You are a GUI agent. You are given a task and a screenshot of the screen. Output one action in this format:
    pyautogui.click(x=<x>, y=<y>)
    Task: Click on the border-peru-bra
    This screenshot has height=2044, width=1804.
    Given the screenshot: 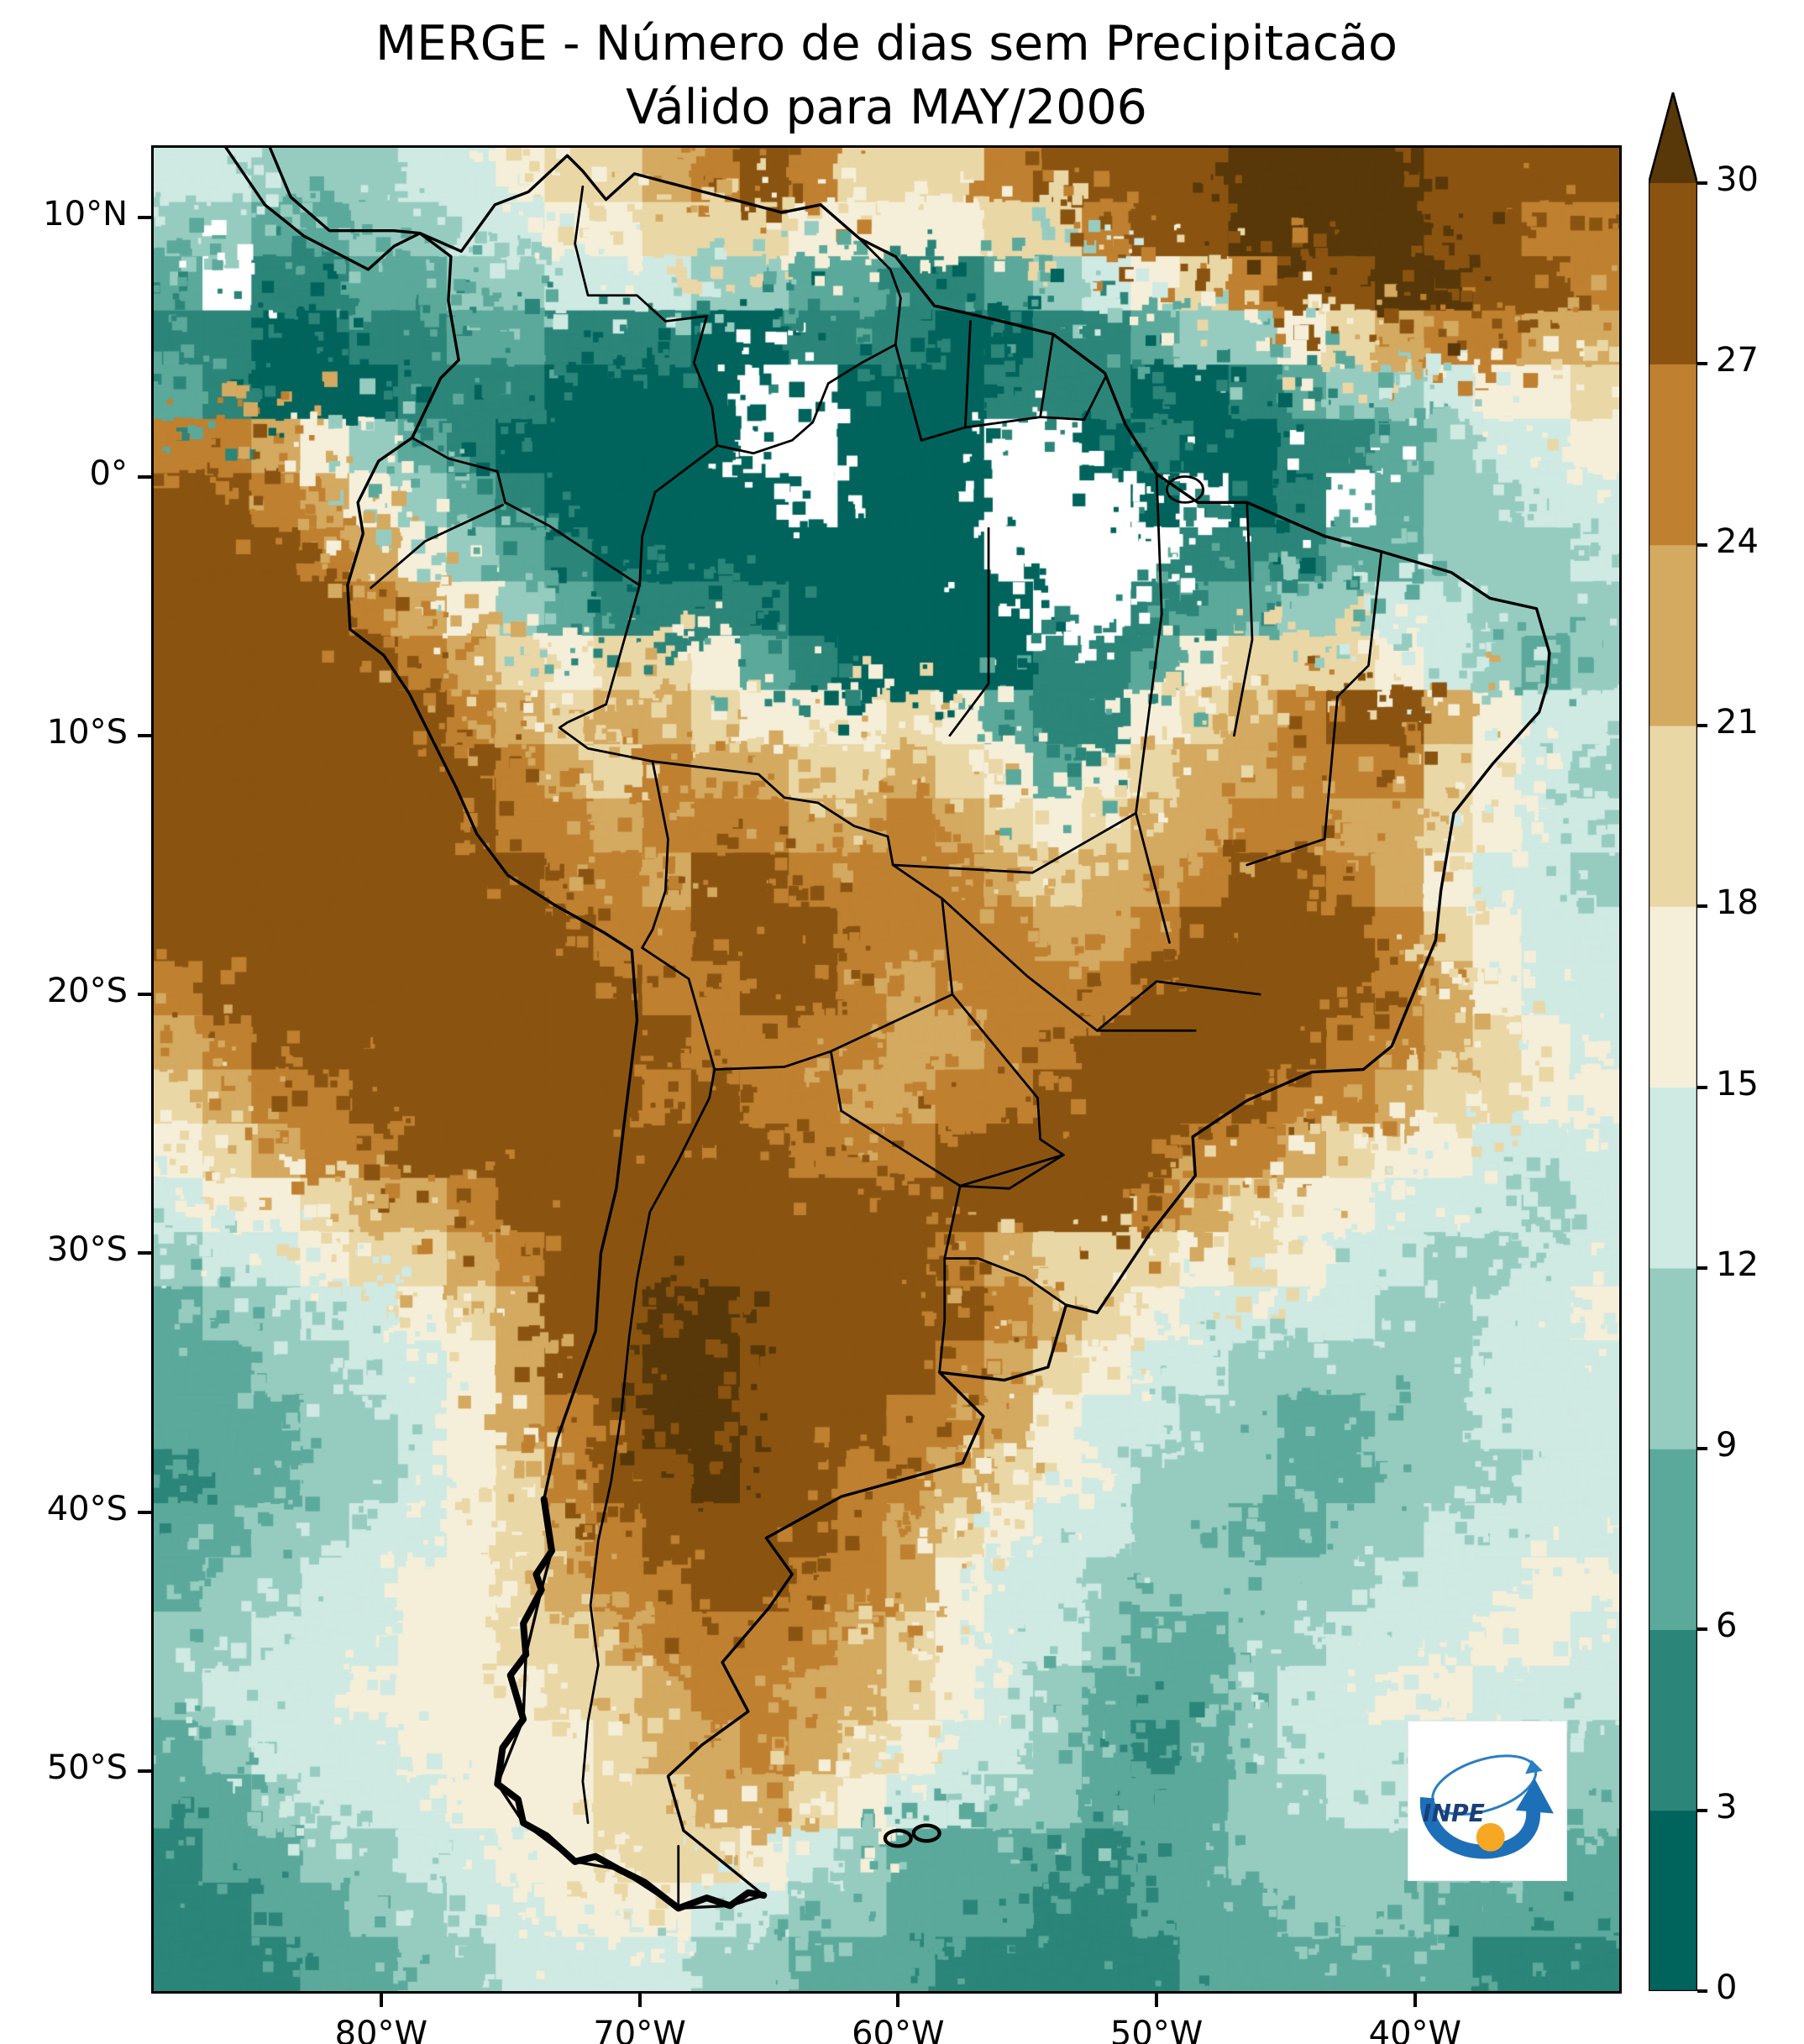 What is the action you would take?
    pyautogui.click(x=606, y=673)
    